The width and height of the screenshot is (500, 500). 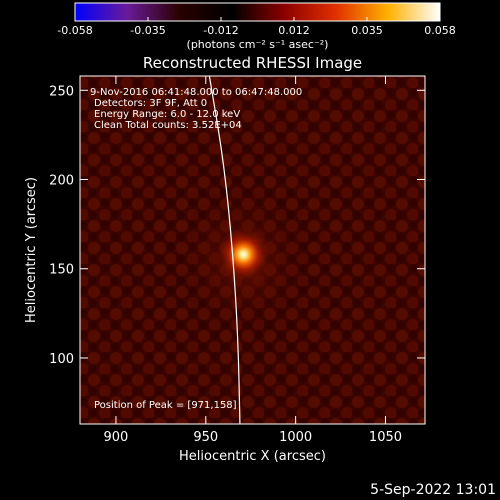 What do you see at coordinates (385, 437) in the screenshot?
I see `x-tick-label: 1050` at bounding box center [385, 437].